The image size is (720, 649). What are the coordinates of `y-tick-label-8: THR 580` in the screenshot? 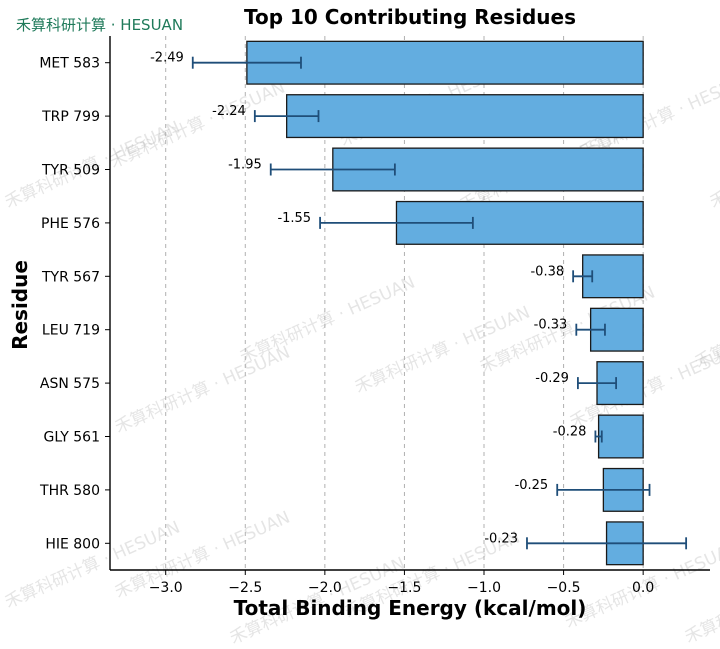 It's located at (69, 491).